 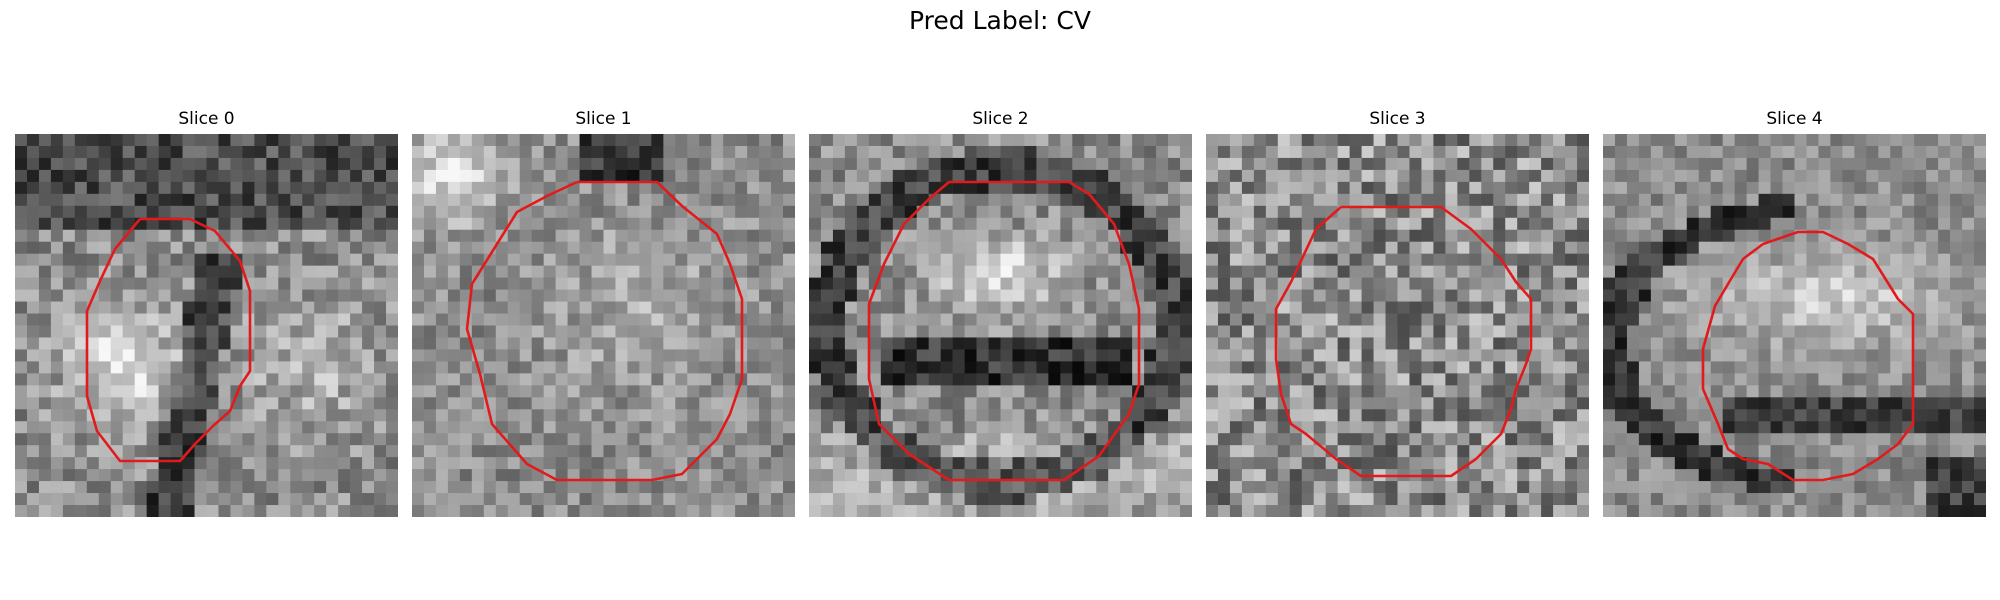 What do you see at coordinates (1397, 119) in the screenshot?
I see `panel-title-3: Slice 3` at bounding box center [1397, 119].